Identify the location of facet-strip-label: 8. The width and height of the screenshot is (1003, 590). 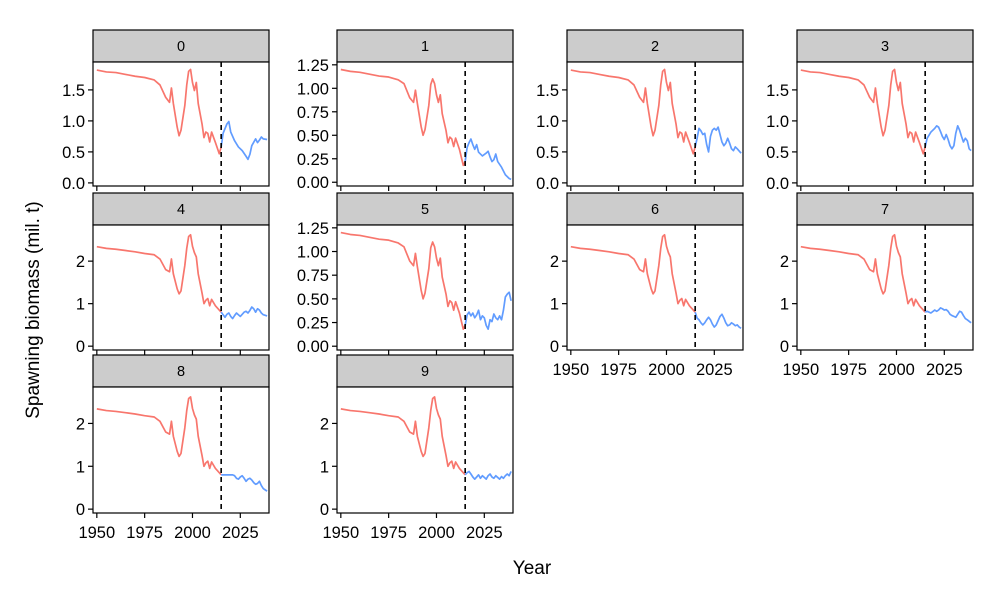
(181, 372).